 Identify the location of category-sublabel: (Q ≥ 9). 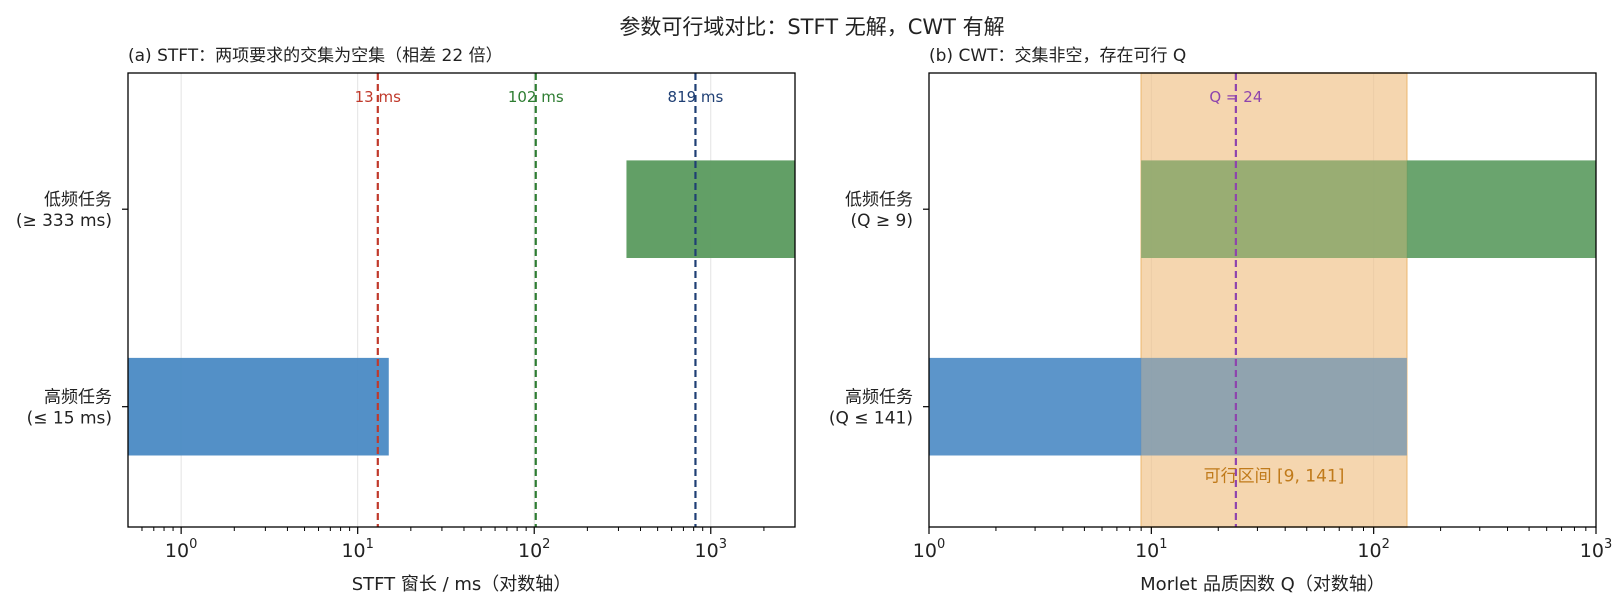
(881, 221).